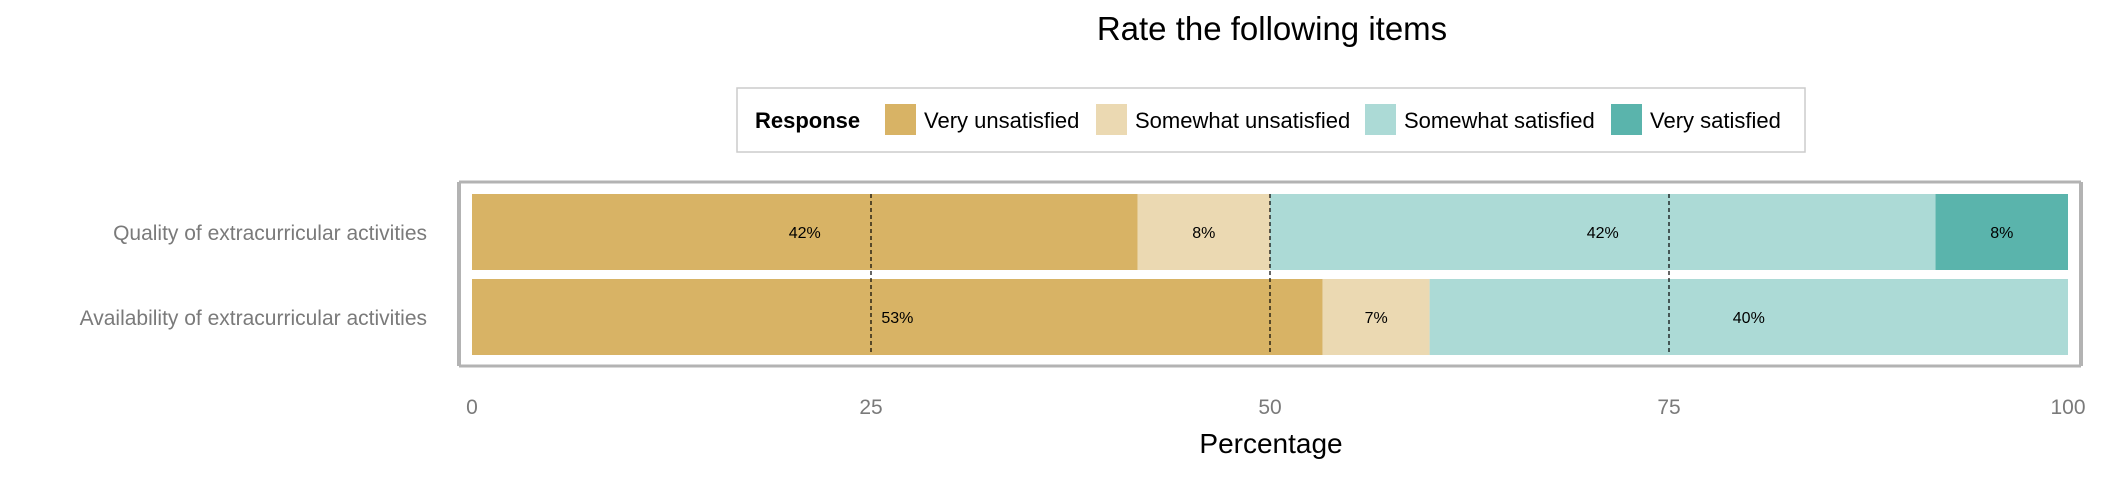 This screenshot has height=484, width=2125. What do you see at coordinates (1668, 407) in the screenshot?
I see `x-tick-label: 75` at bounding box center [1668, 407].